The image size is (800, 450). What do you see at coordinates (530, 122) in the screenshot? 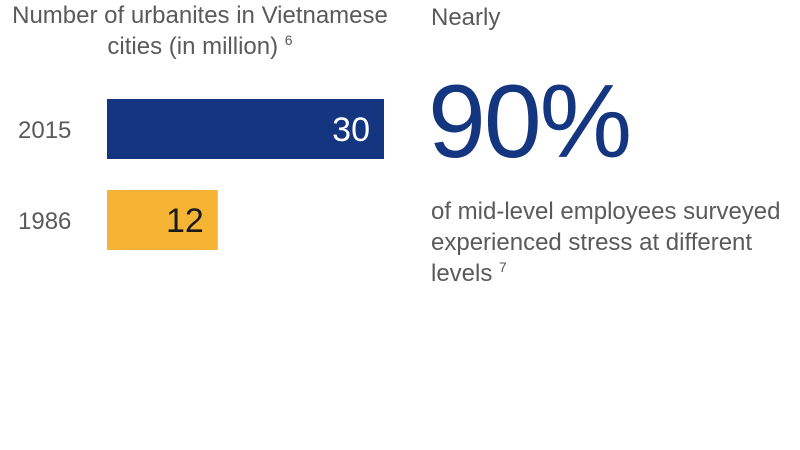
I see `stat-value: 90%` at bounding box center [530, 122].